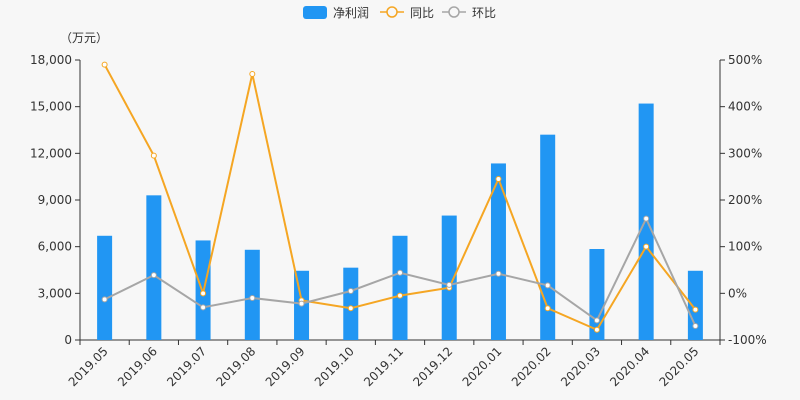  What do you see at coordinates (449, 284) in the screenshot?
I see `series-1-point-2019.12` at bounding box center [449, 284].